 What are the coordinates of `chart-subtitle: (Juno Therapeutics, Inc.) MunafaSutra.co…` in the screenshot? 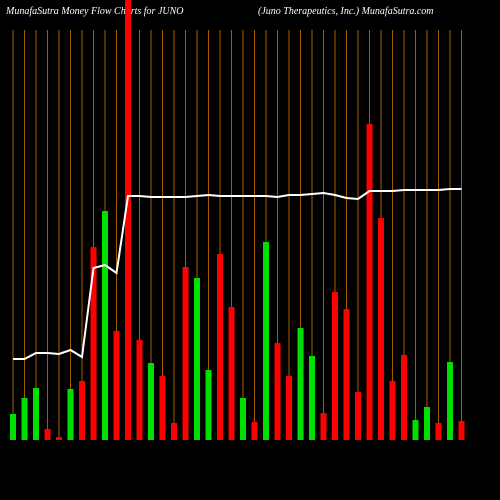 It's located at (346, 11).